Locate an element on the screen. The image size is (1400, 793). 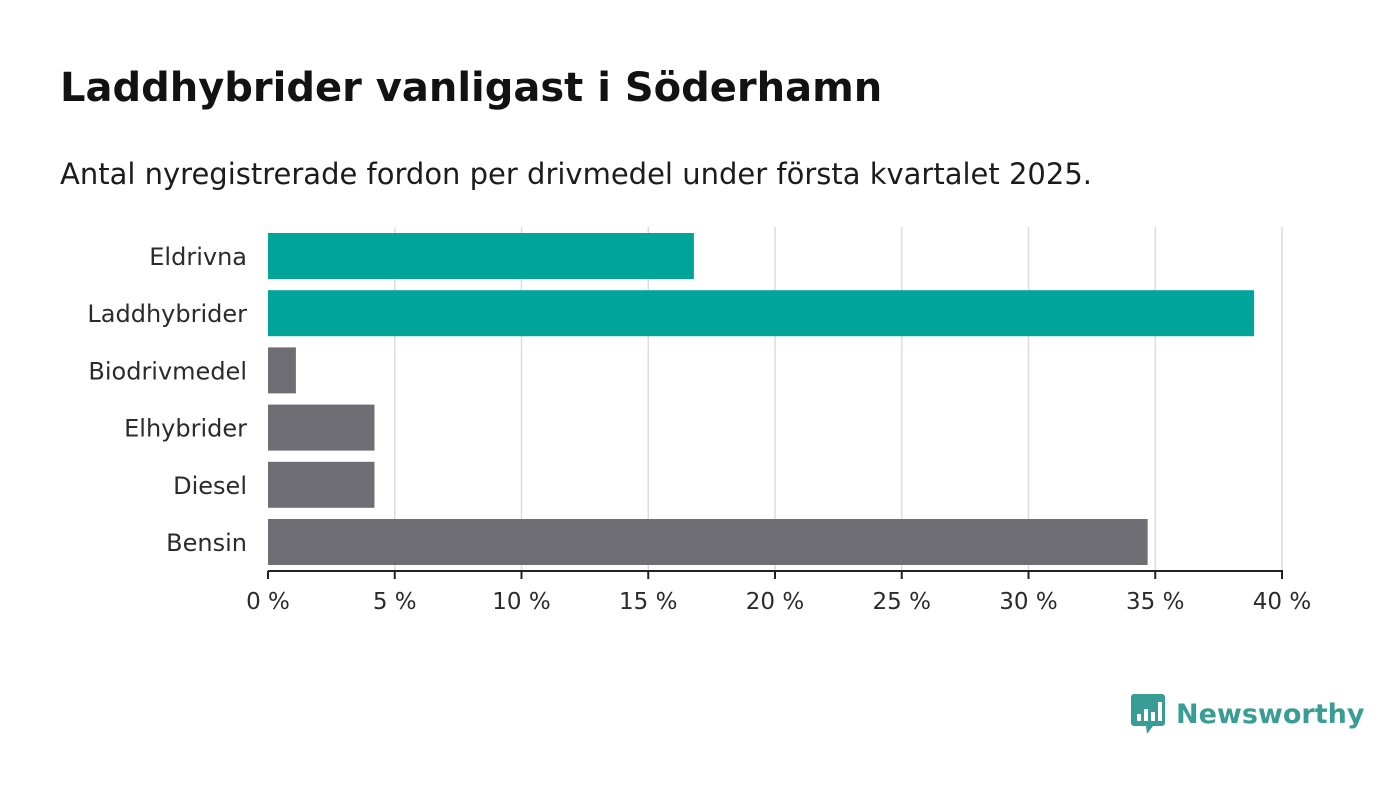
newsworthy-chart-bubble-icon is located at coordinates (1148, 714).